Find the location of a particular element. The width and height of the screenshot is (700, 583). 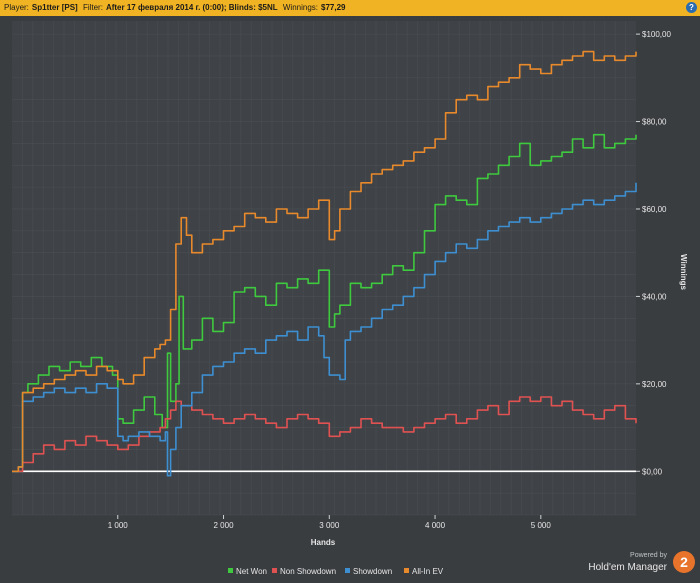

x-tick-label: 2 000 is located at coordinates (224, 525).